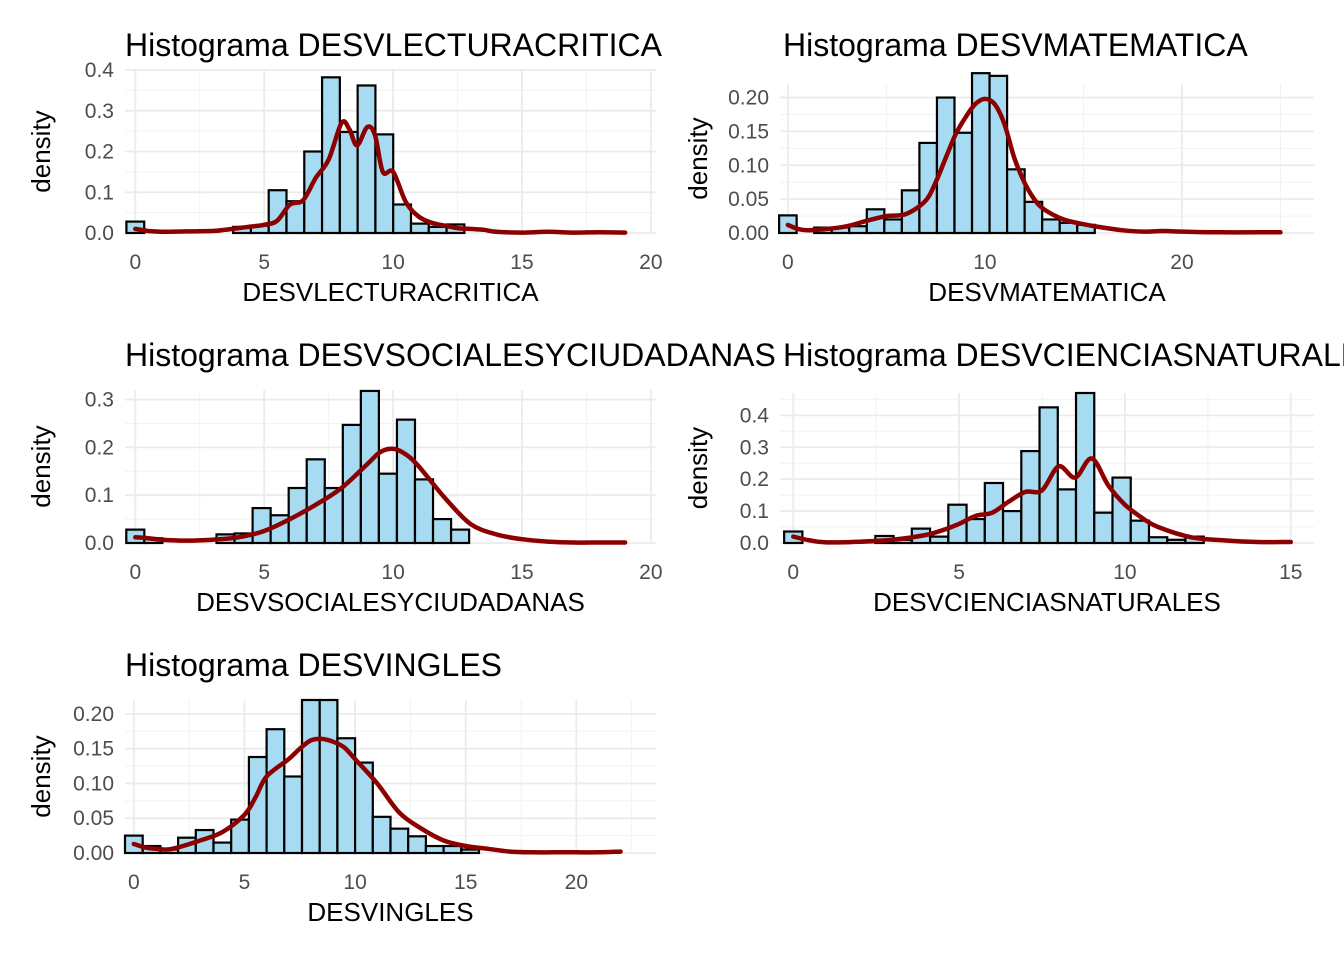 Image resolution: width=1344 pixels, height=960 pixels. What do you see at coordinates (394, 45) in the screenshot?
I see `panel-title: Histograma DESVLECTURACRITICA` at bounding box center [394, 45].